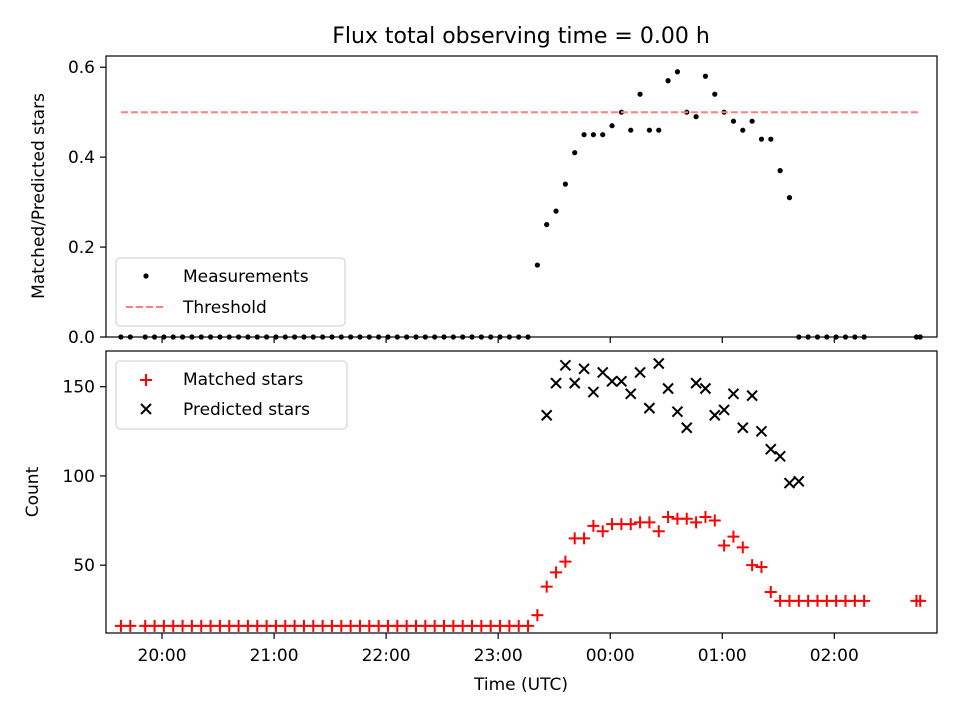 Image resolution: width=960 pixels, height=720 pixels. Describe the element at coordinates (230, 292) in the screenshot. I see `top-legend-box` at that location.